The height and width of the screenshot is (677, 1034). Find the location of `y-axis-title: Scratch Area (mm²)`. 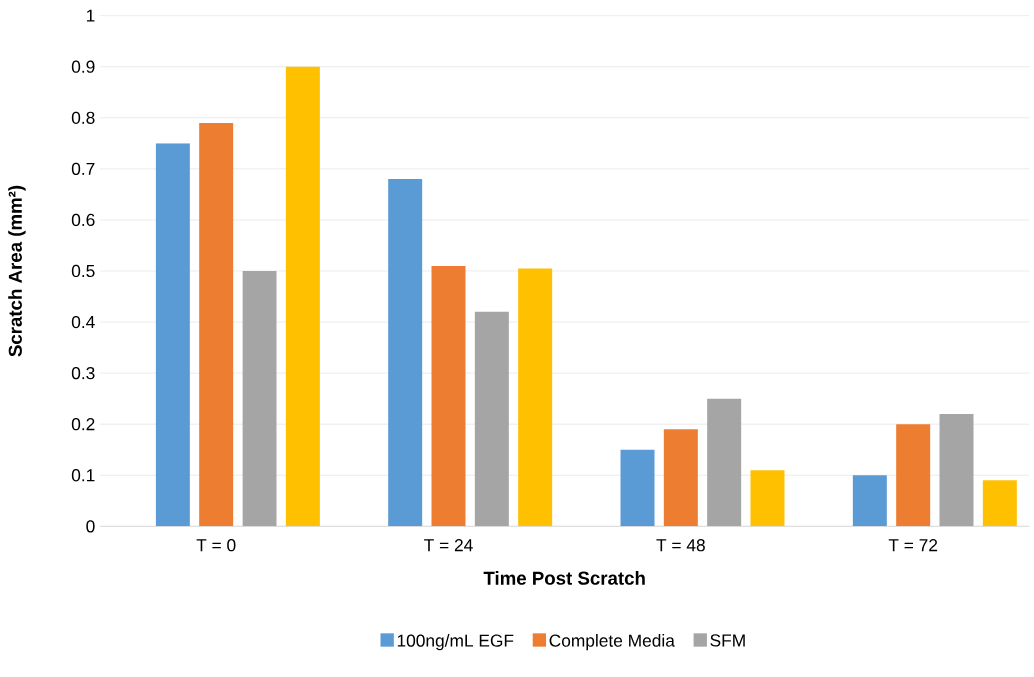

y-axis-title: Scratch Area (mm²) is located at coordinates (17, 271).